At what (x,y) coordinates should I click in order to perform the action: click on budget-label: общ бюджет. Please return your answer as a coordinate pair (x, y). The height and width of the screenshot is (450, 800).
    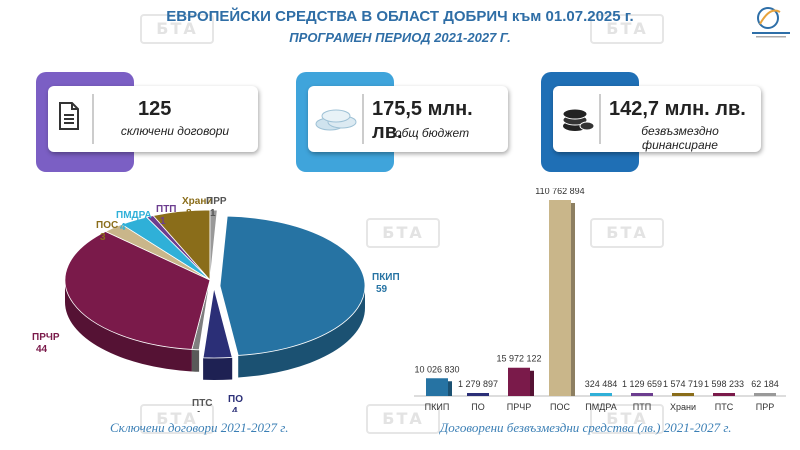
    Looking at the image, I should click on (432, 133).